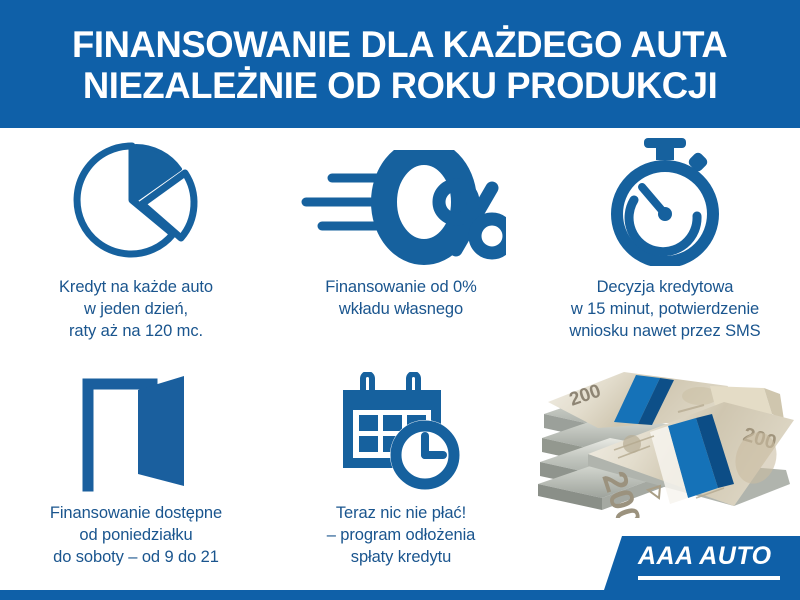 This screenshot has width=800, height=600. I want to click on caption-line: Decyzja kredytowa, so click(665, 287).